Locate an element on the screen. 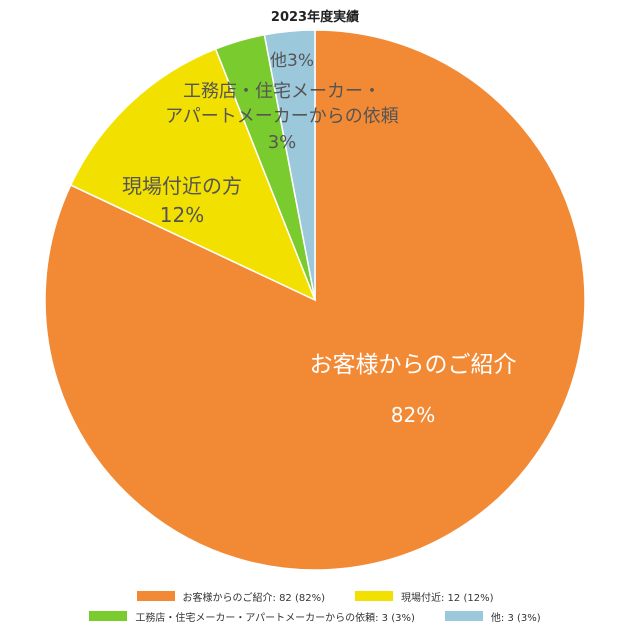 This screenshot has width=630, height=630. chart-title: 2023年度実績 is located at coordinates (315, 17).